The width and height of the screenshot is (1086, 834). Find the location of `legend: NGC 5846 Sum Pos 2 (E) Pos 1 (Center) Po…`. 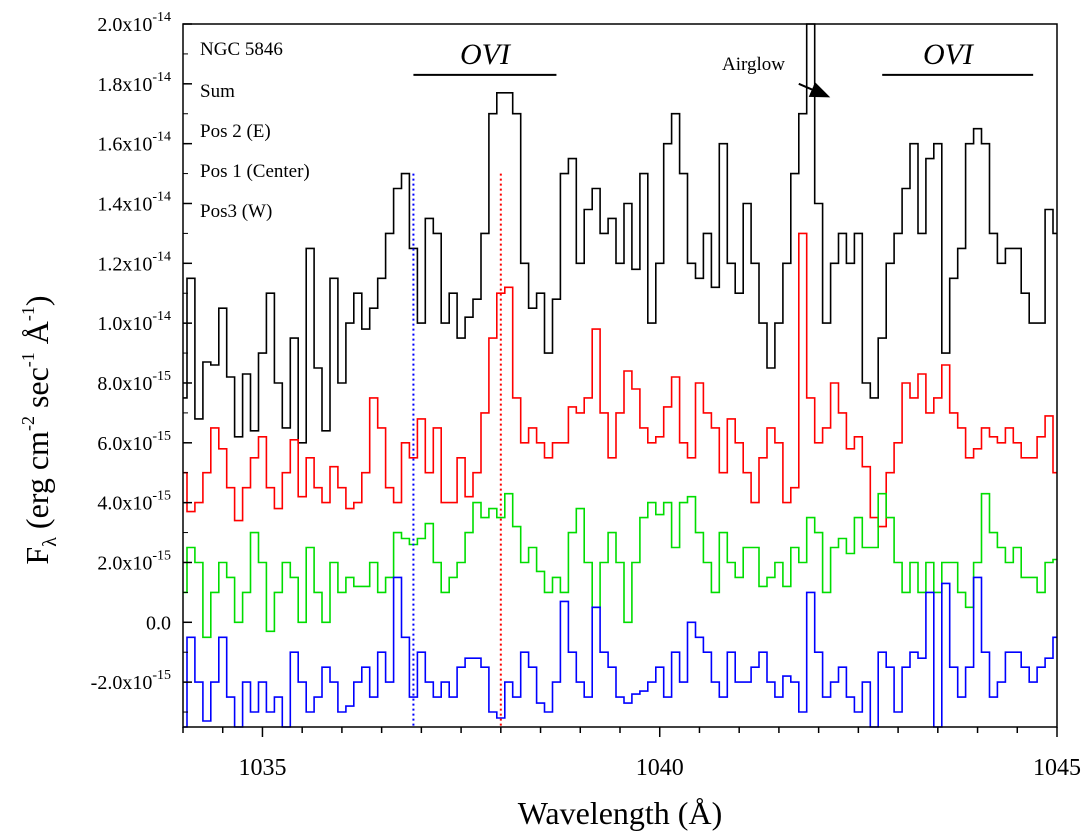

legend: NGC 5846 Sum Pos 2 (E) Pos 1 (Center) Po… is located at coordinates (255, 130).